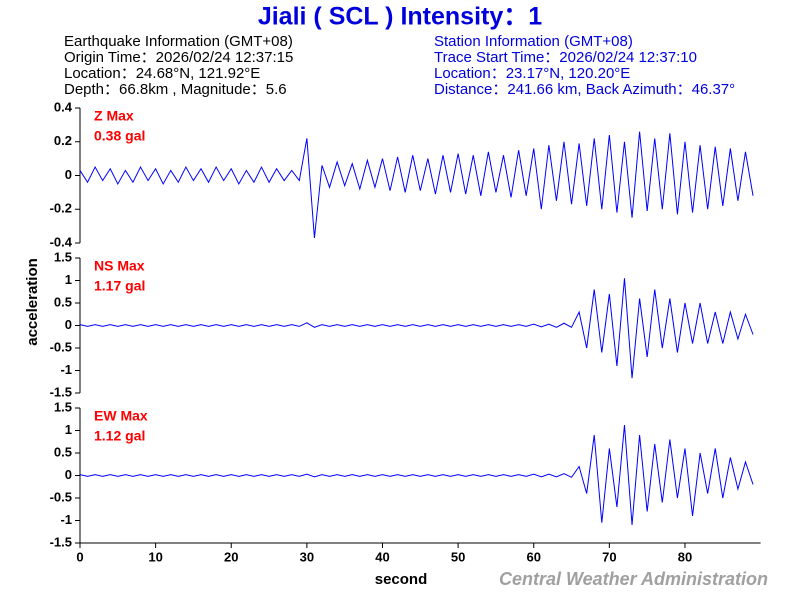  Describe the element at coordinates (162, 73) in the screenshot. I see `earthquake-info: Location：24.68°N, 121.92°E` at that location.